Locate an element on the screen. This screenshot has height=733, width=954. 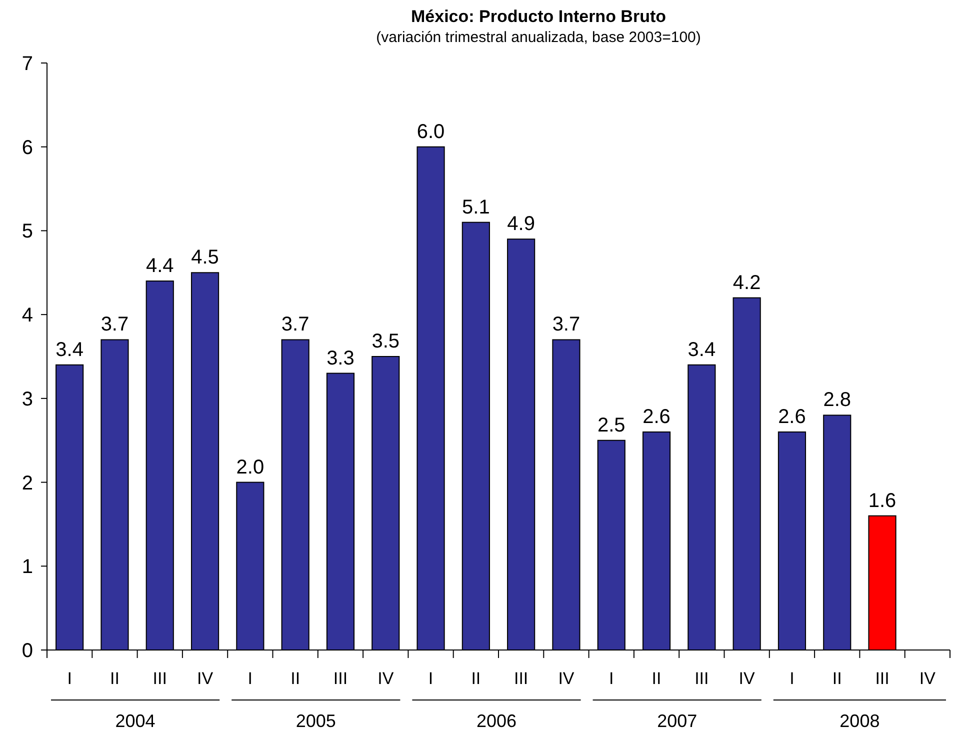
text: 2007 is located at coordinates (677, 721).